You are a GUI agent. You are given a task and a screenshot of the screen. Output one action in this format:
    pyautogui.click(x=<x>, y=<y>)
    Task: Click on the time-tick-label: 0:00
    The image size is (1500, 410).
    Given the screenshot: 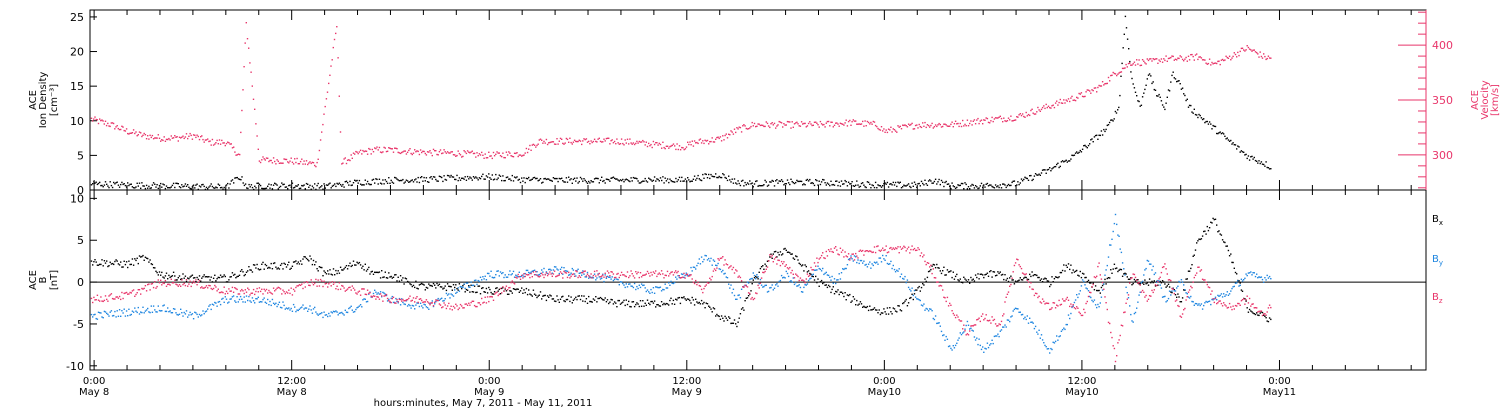 What is the action you would take?
    pyautogui.click(x=94, y=381)
    